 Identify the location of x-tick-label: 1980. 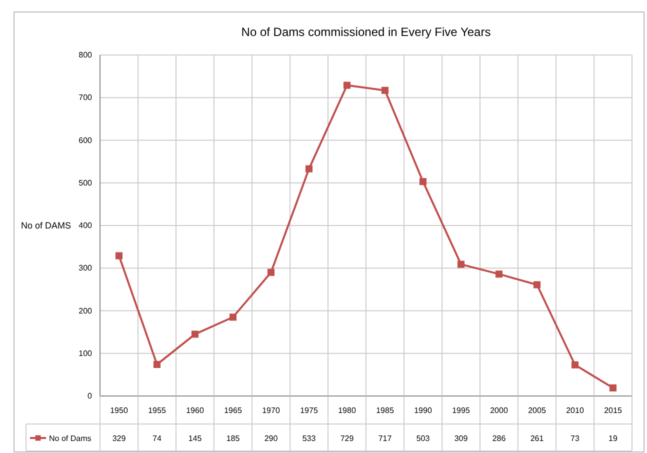
(347, 410).